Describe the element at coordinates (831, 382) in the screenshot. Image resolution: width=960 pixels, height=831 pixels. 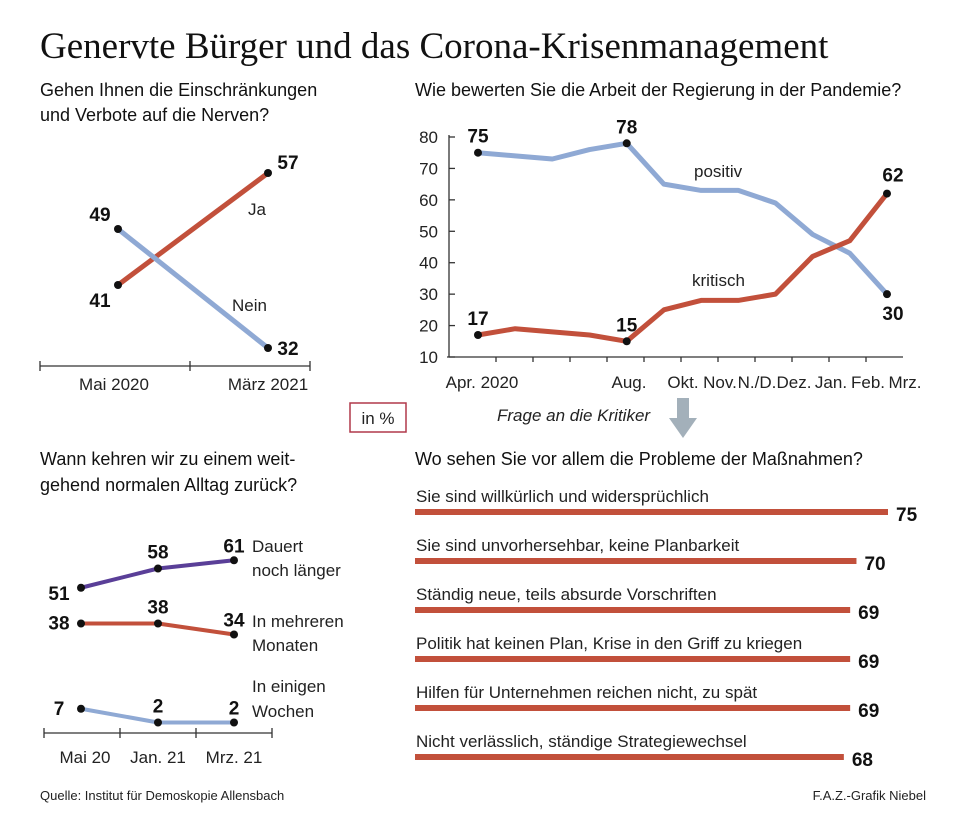
I see `x-tick-label: Jan.` at that location.